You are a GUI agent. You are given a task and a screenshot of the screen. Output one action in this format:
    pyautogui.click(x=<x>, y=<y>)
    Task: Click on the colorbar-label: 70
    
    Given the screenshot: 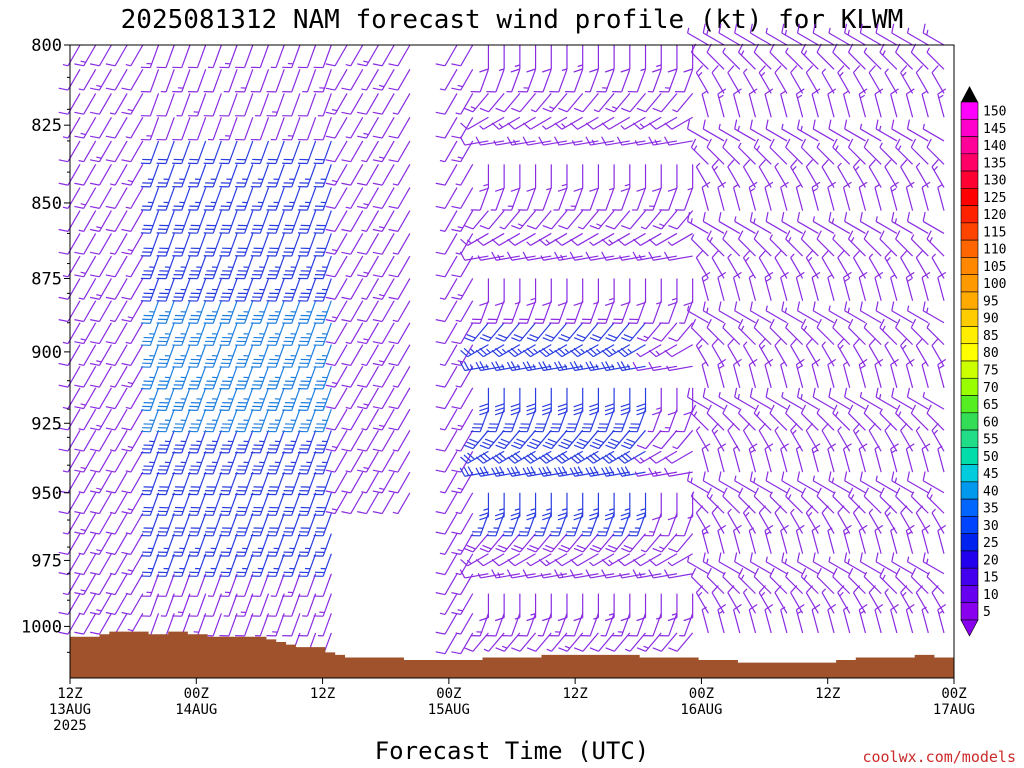 What is the action you would take?
    pyautogui.click(x=991, y=388)
    